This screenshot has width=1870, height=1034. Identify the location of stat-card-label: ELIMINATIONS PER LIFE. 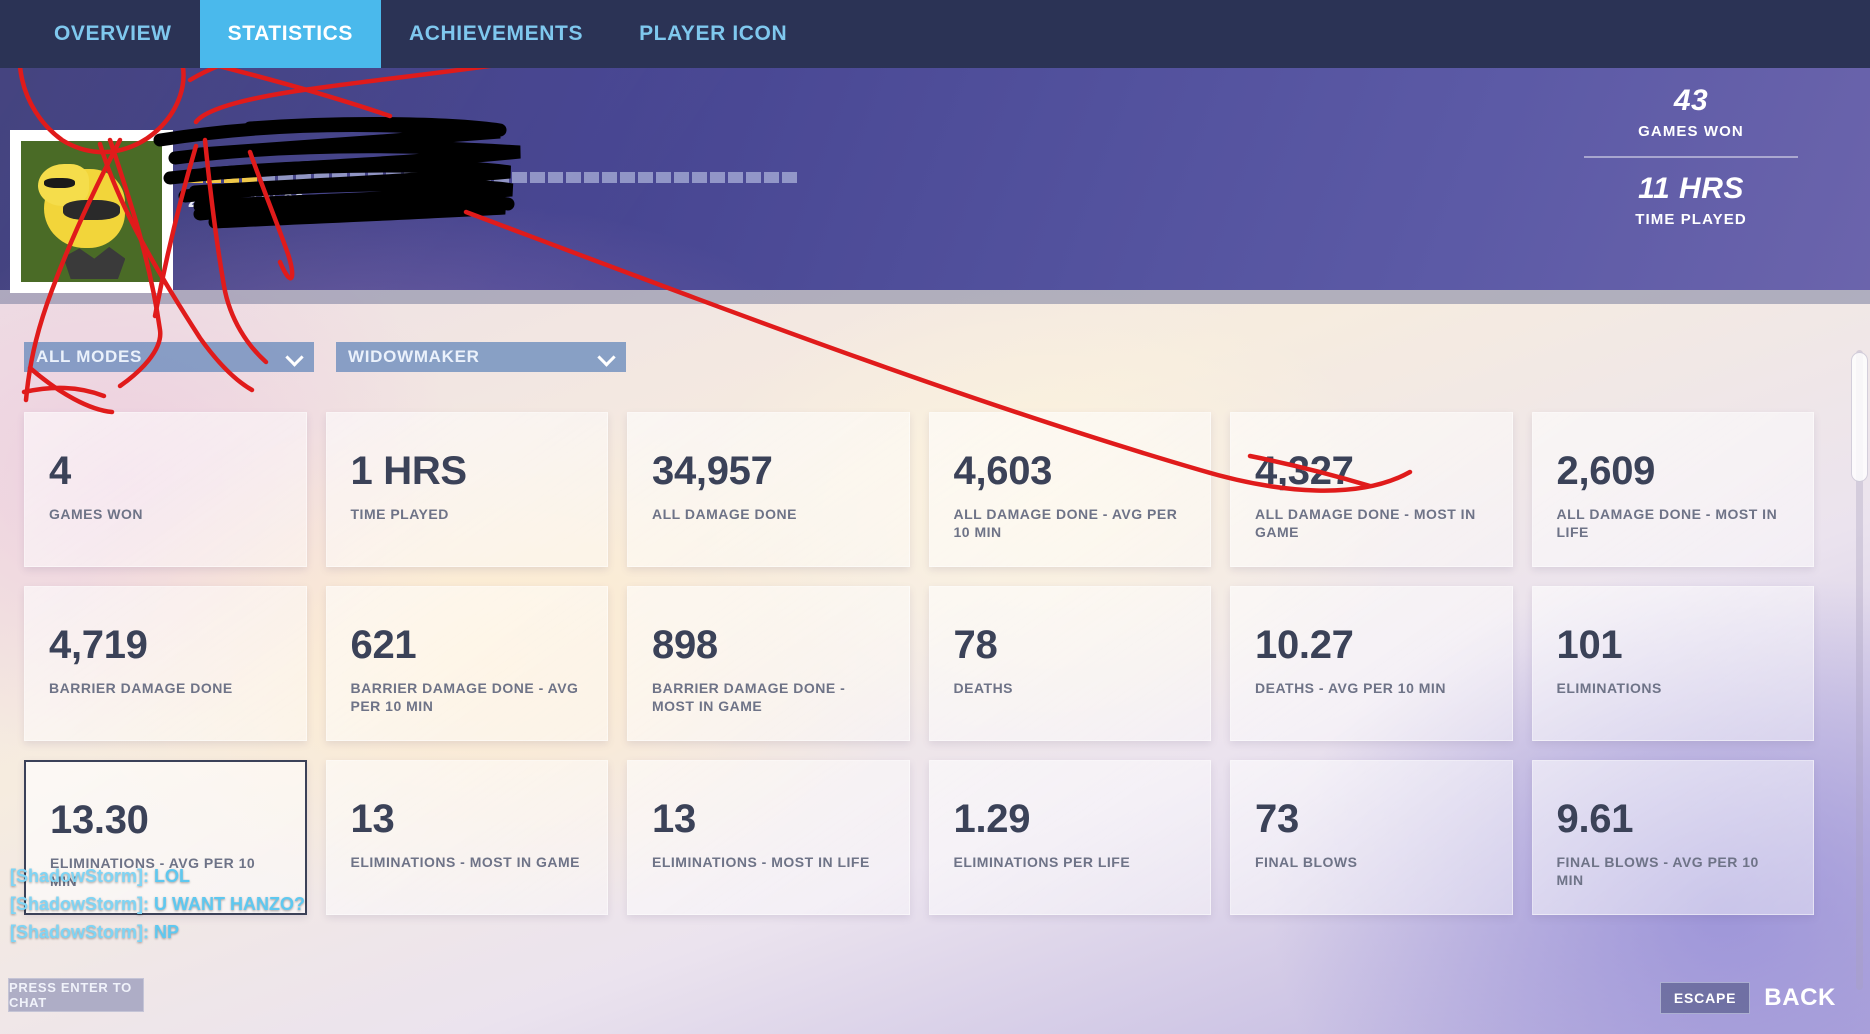
(1042, 862).